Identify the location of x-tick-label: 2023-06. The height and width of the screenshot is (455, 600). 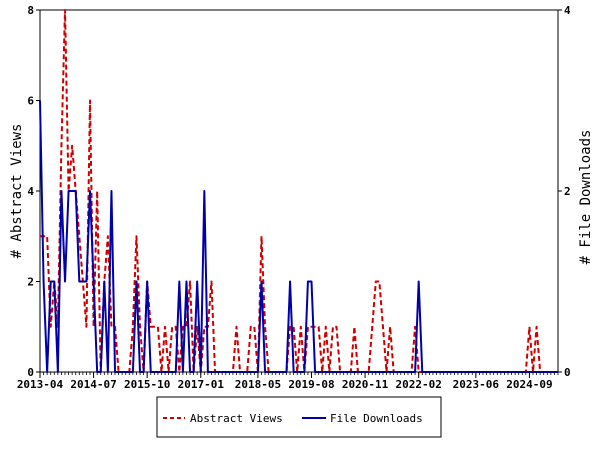
(476, 384).